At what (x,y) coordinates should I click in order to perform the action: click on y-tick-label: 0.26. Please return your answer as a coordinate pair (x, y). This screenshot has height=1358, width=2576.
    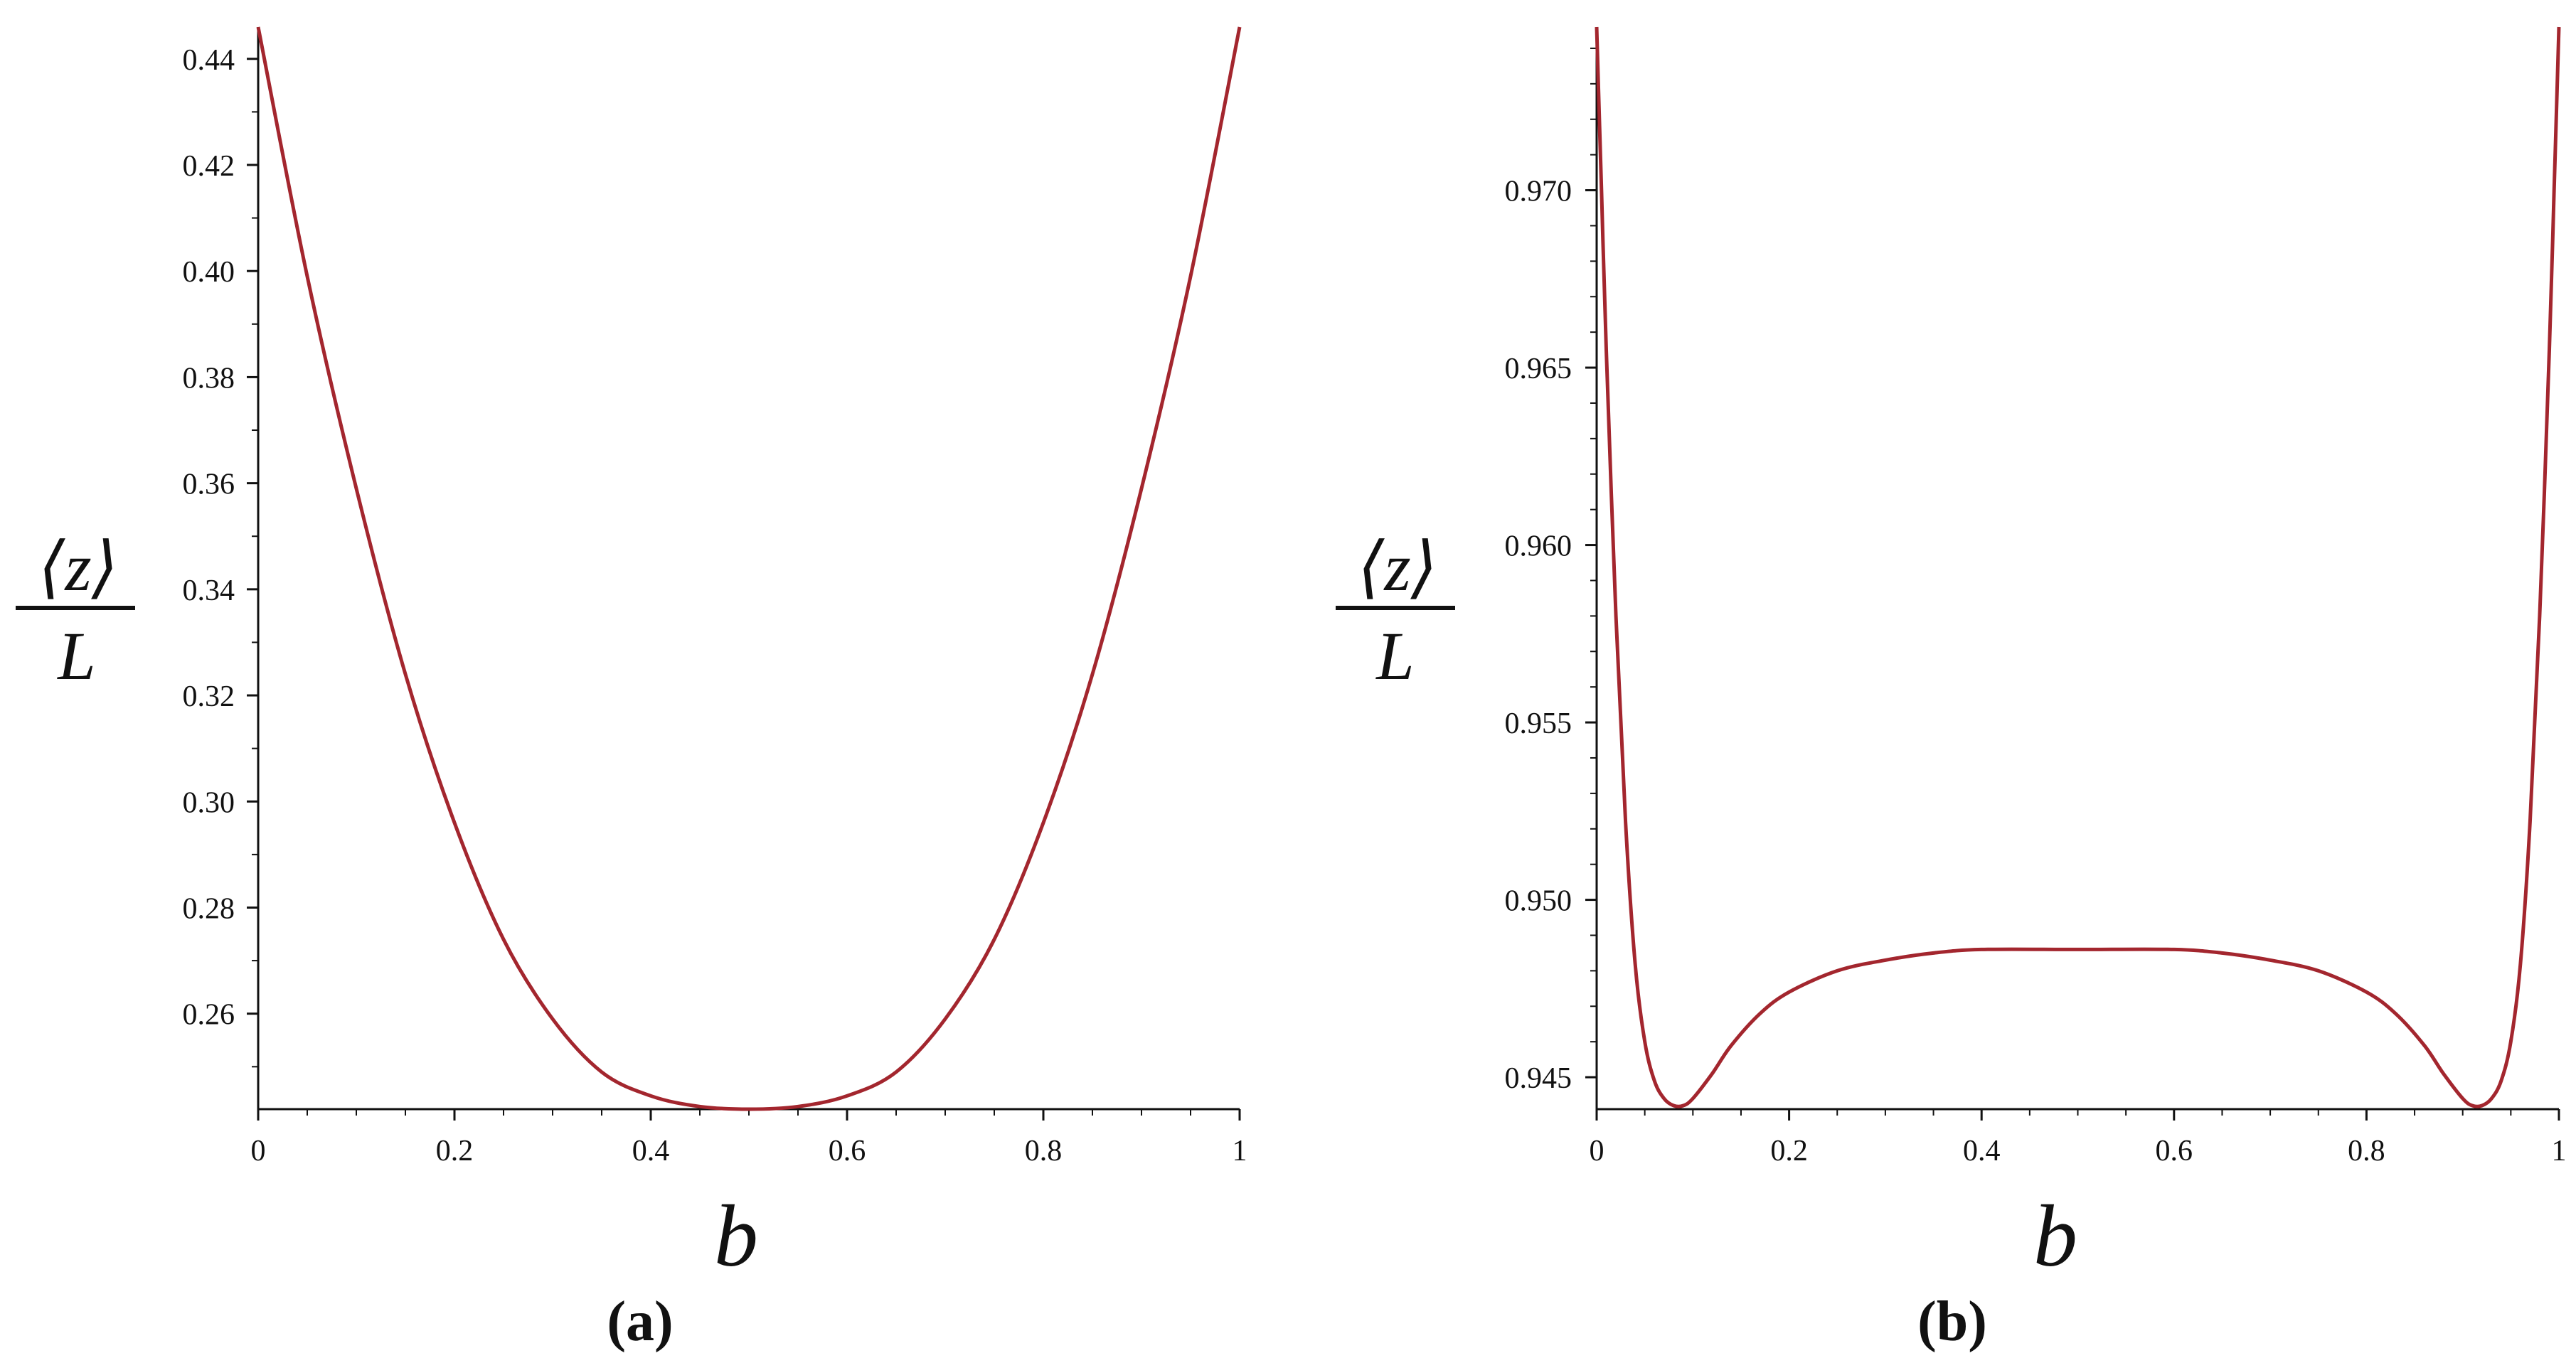
    Looking at the image, I should click on (209, 1016).